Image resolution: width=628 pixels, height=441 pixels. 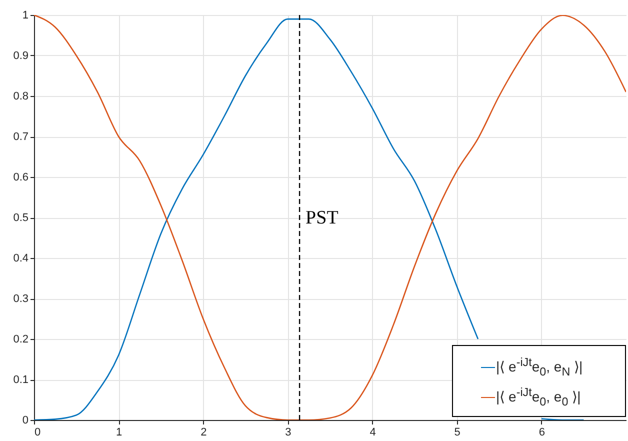 What do you see at coordinates (20, 218) in the screenshot?
I see `y-tick-label: 0.5` at bounding box center [20, 218].